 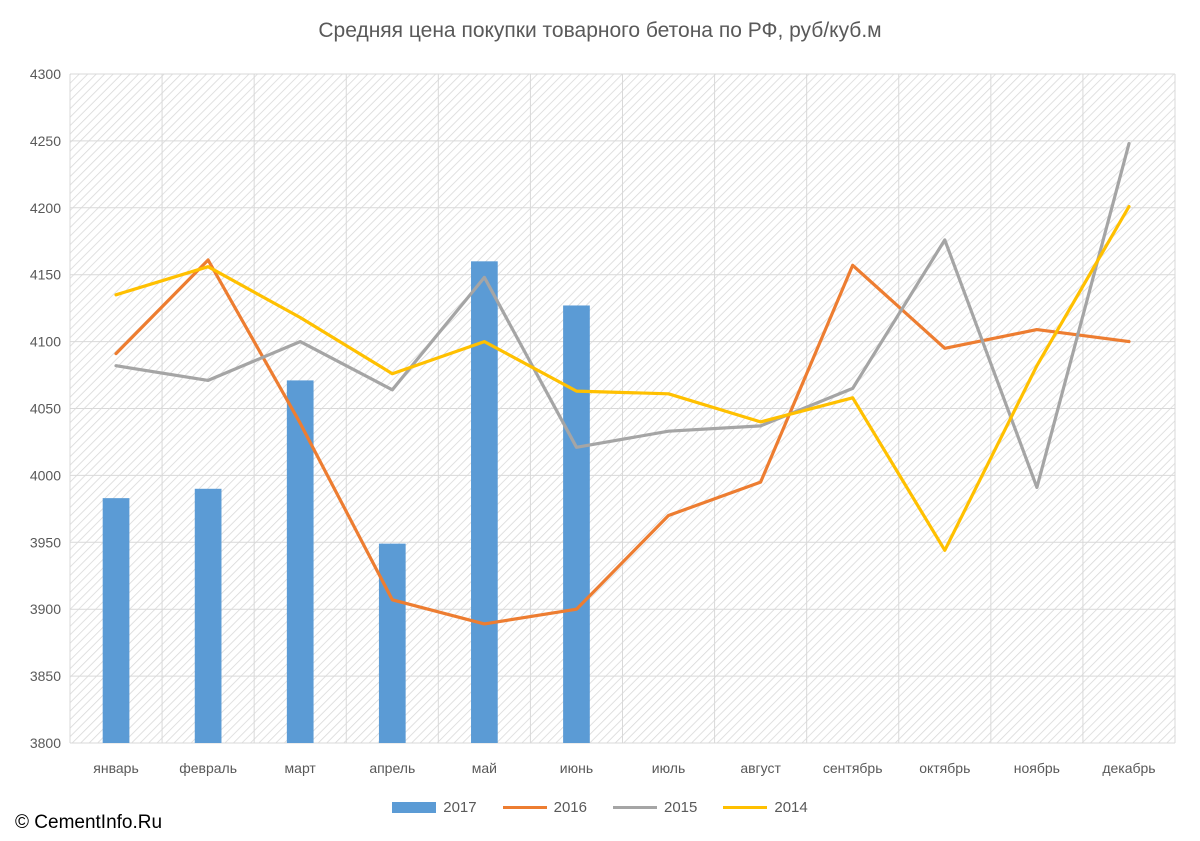 What do you see at coordinates (944, 768) in the screenshot?
I see `x-tick-label: октябрь` at bounding box center [944, 768].